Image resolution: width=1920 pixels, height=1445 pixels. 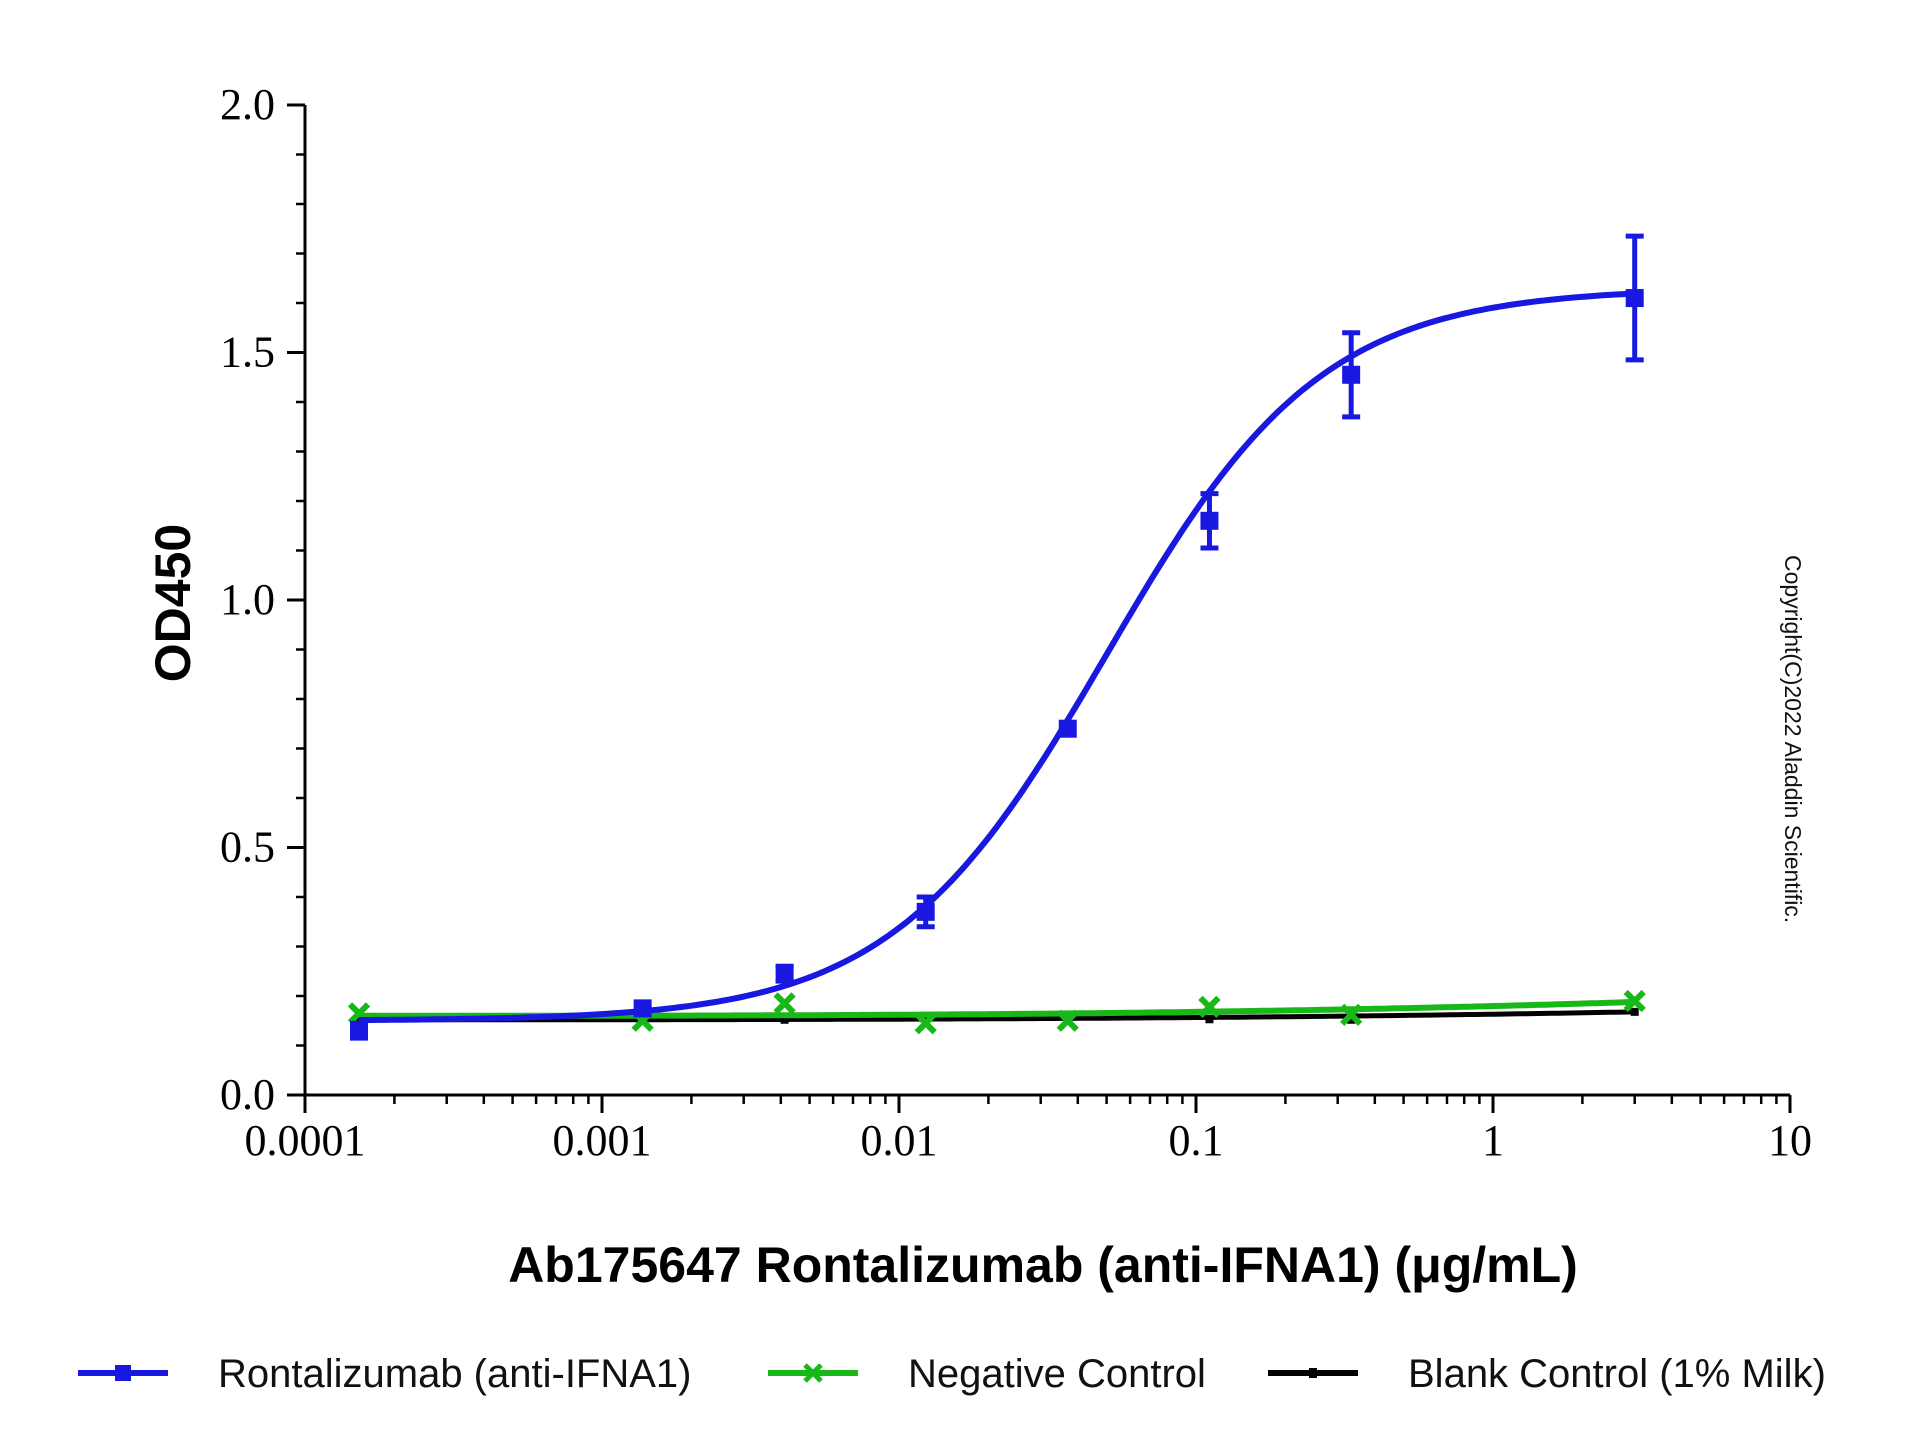 I want to click on legend-item-negative-control: Negative Control, so click(x=987, y=1374).